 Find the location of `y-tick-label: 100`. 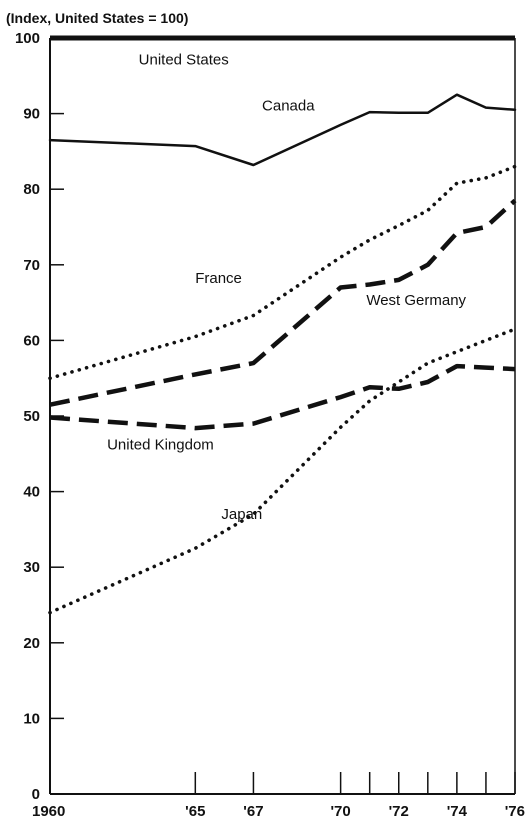

y-tick-label: 100 is located at coordinates (27, 38).